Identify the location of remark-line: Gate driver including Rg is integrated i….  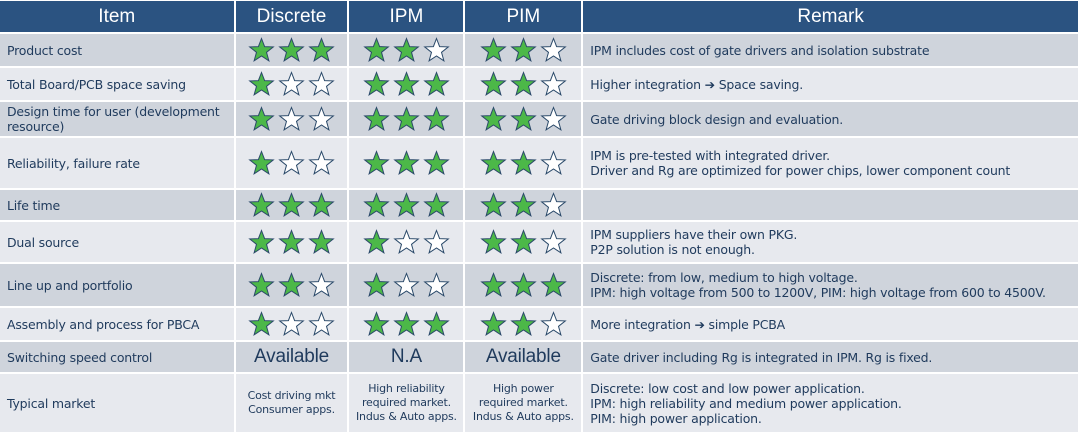
(761, 357).